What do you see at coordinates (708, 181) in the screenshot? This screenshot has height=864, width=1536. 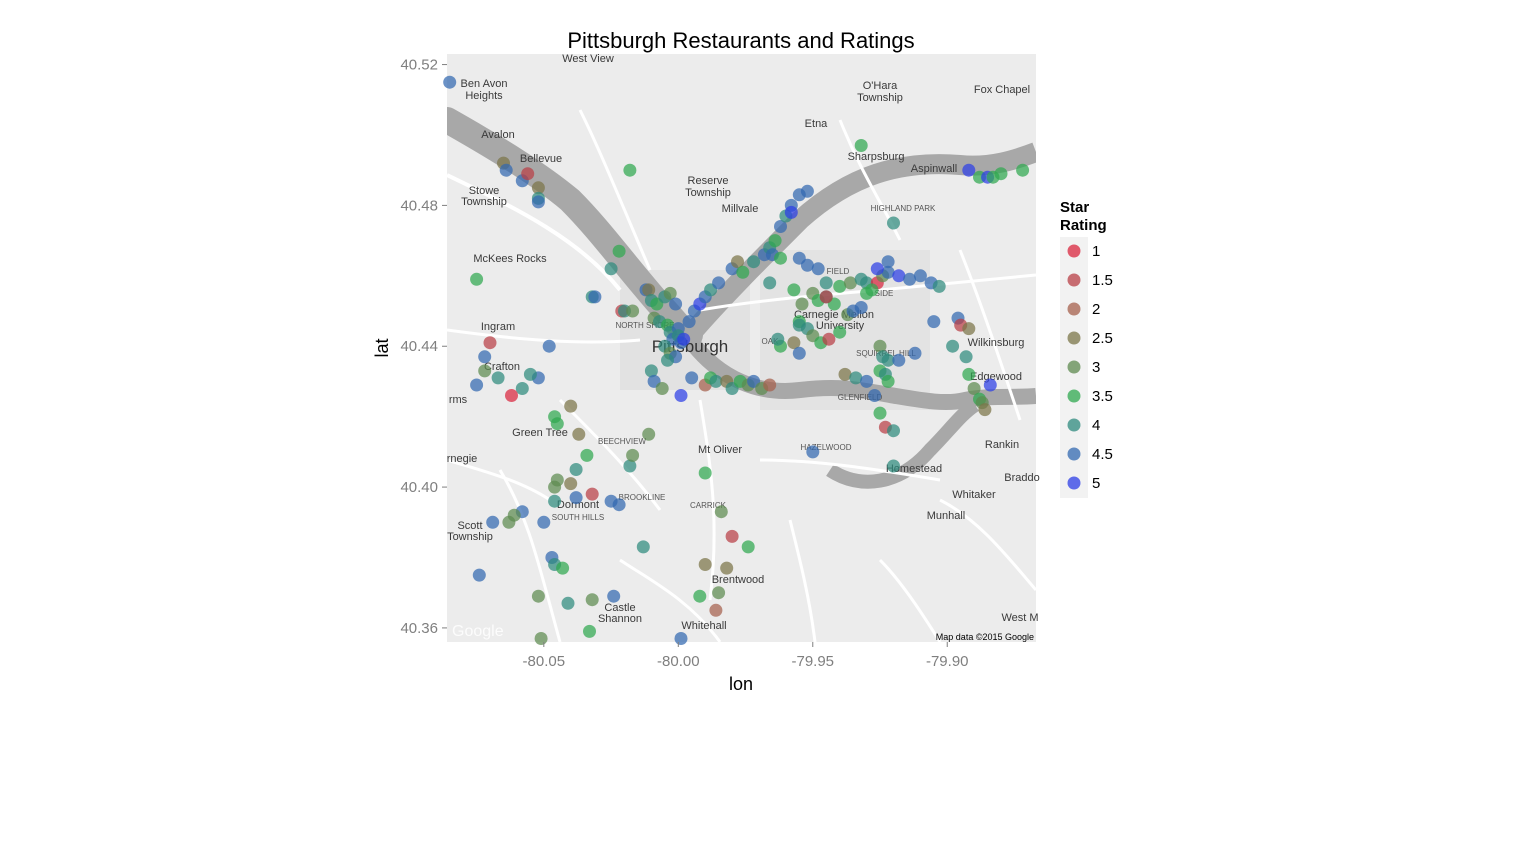 I see `svg-text: Reserve` at bounding box center [708, 181].